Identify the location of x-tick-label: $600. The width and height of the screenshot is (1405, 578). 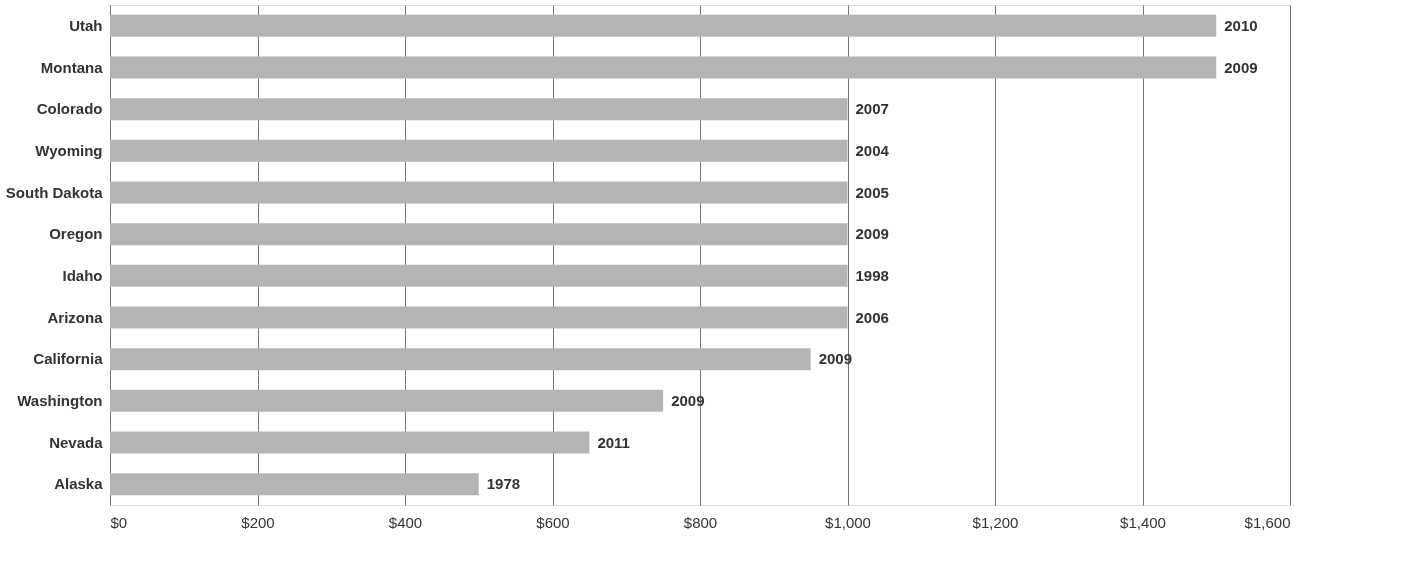
(553, 522).